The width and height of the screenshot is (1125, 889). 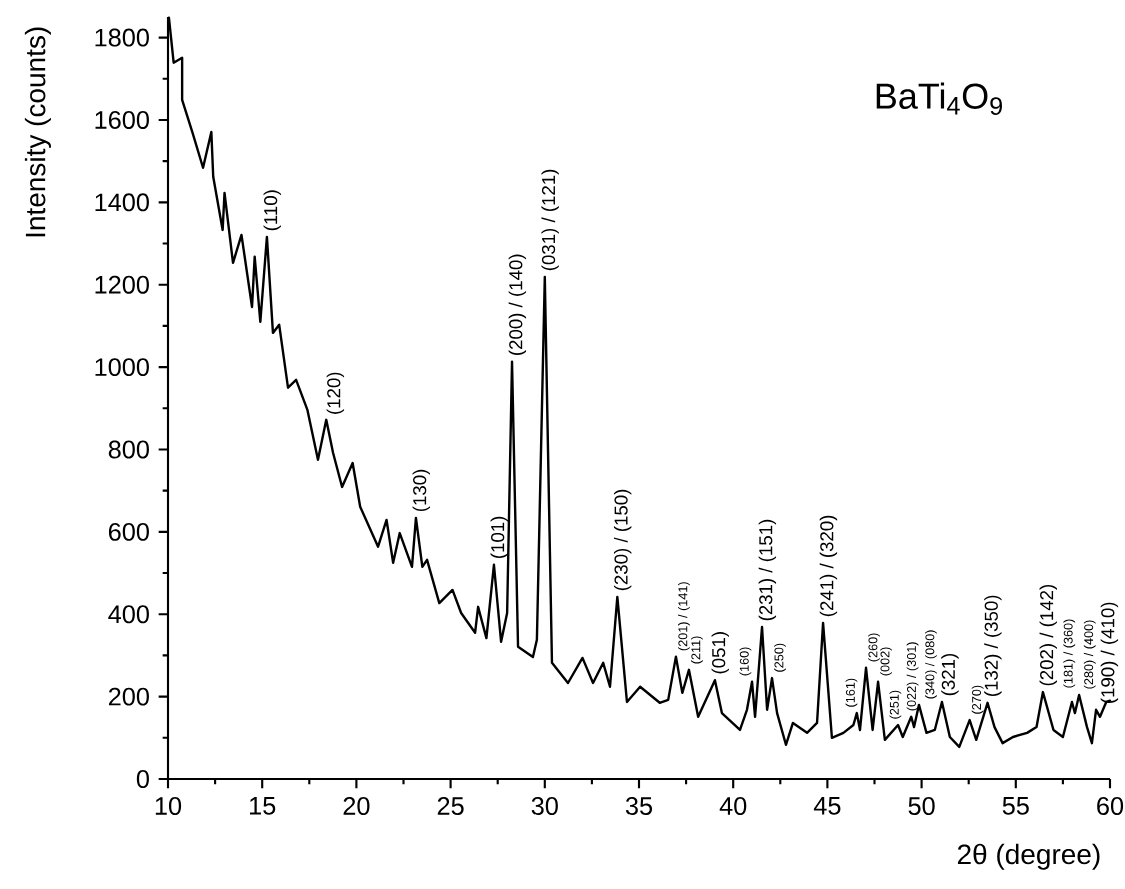 What do you see at coordinates (128, 696) in the screenshot?
I see `y-tick-label: 200` at bounding box center [128, 696].